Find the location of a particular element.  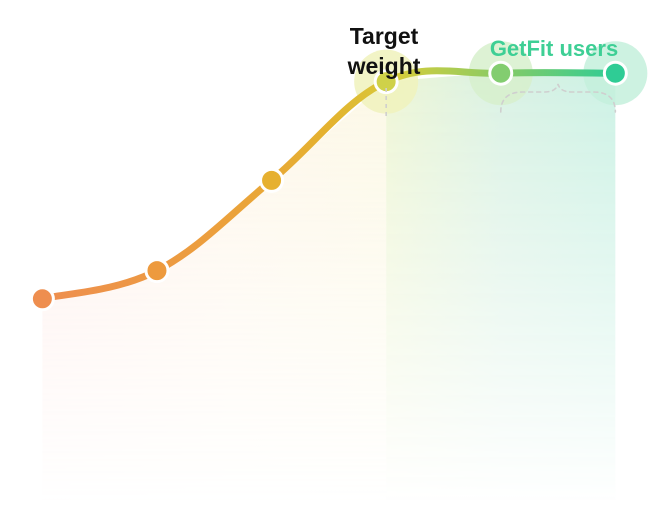

getfit-users-label: GetFit users is located at coordinates (554, 48).